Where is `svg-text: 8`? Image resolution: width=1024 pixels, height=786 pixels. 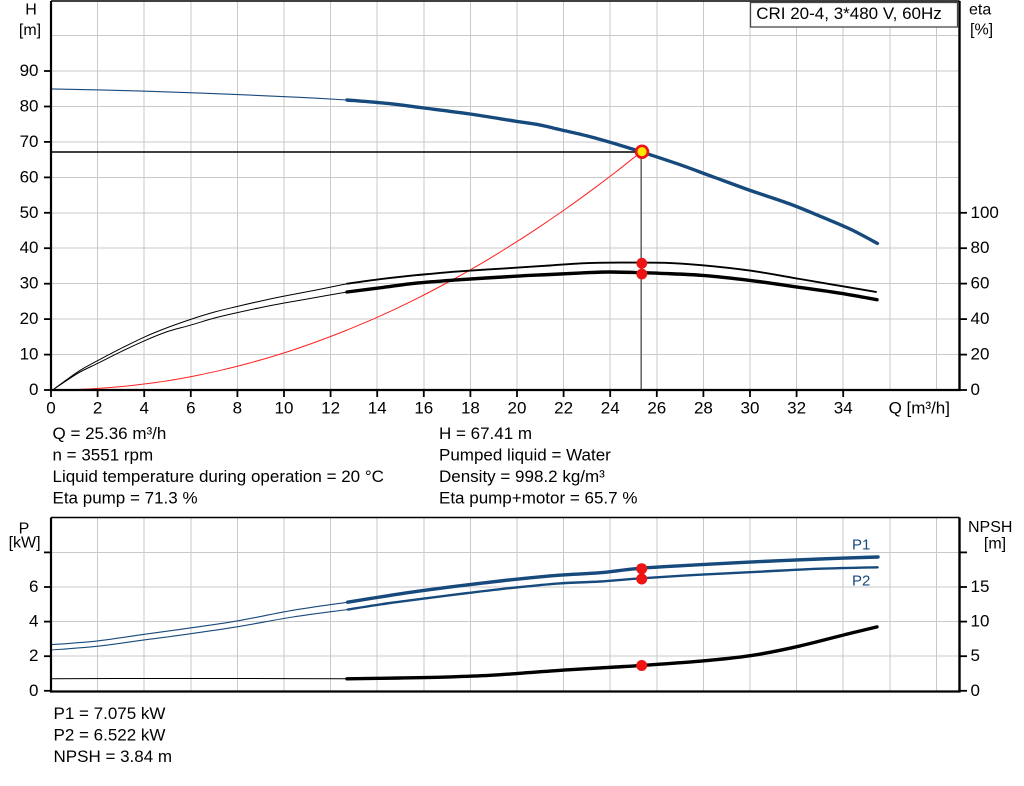
svg-text: 8 is located at coordinates (237, 408).